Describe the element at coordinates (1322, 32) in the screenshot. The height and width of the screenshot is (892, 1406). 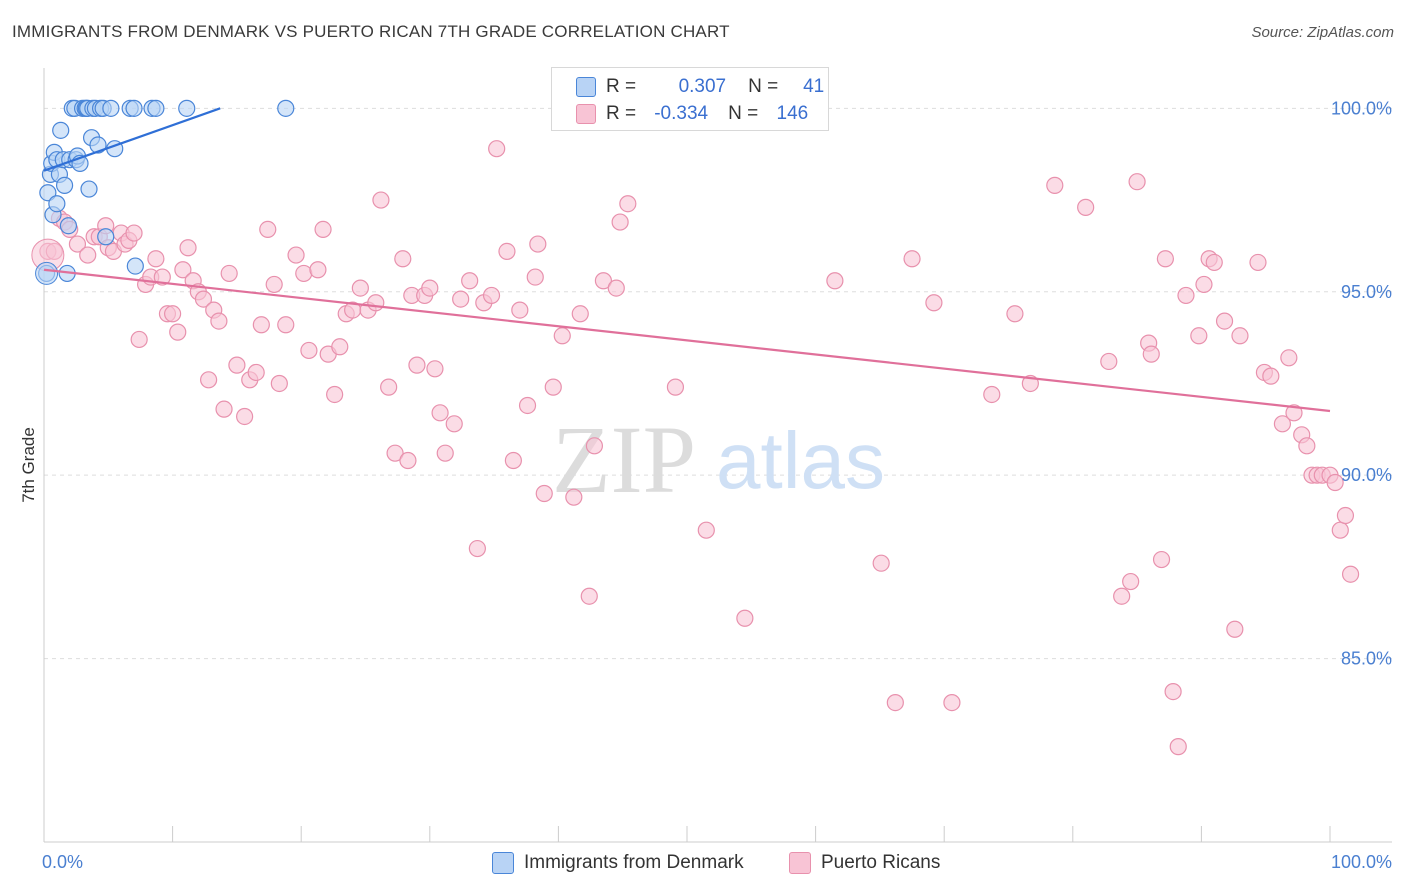
I see `source-credit: Source: ZipAtlas.com` at that location.